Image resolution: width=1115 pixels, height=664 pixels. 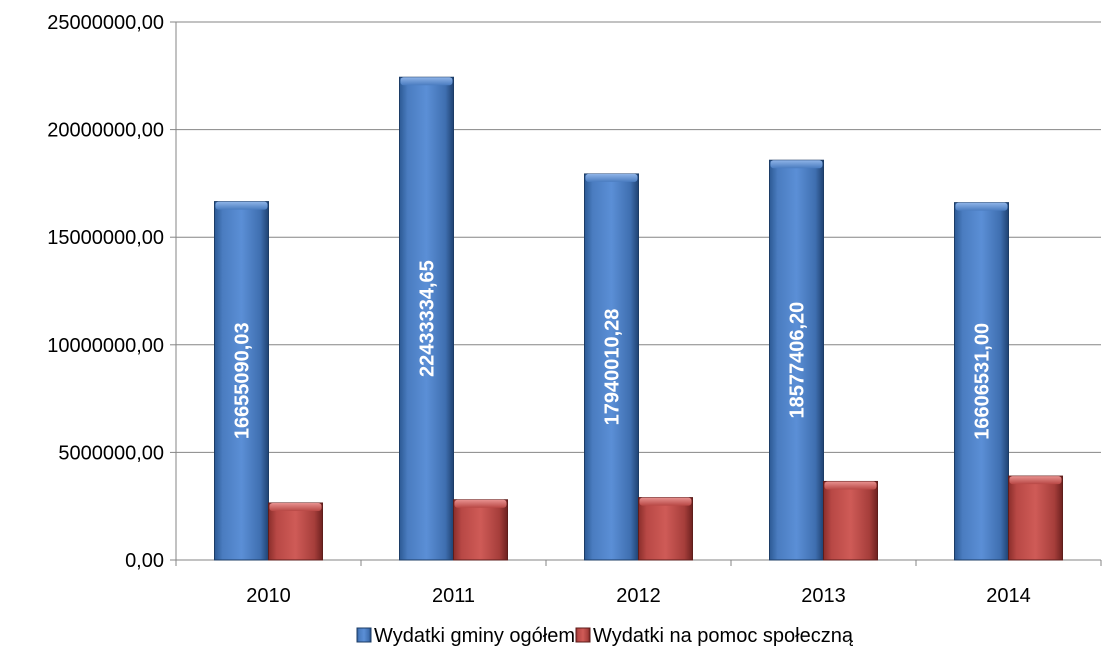 I want to click on bar-total-2010, so click(x=241, y=381).